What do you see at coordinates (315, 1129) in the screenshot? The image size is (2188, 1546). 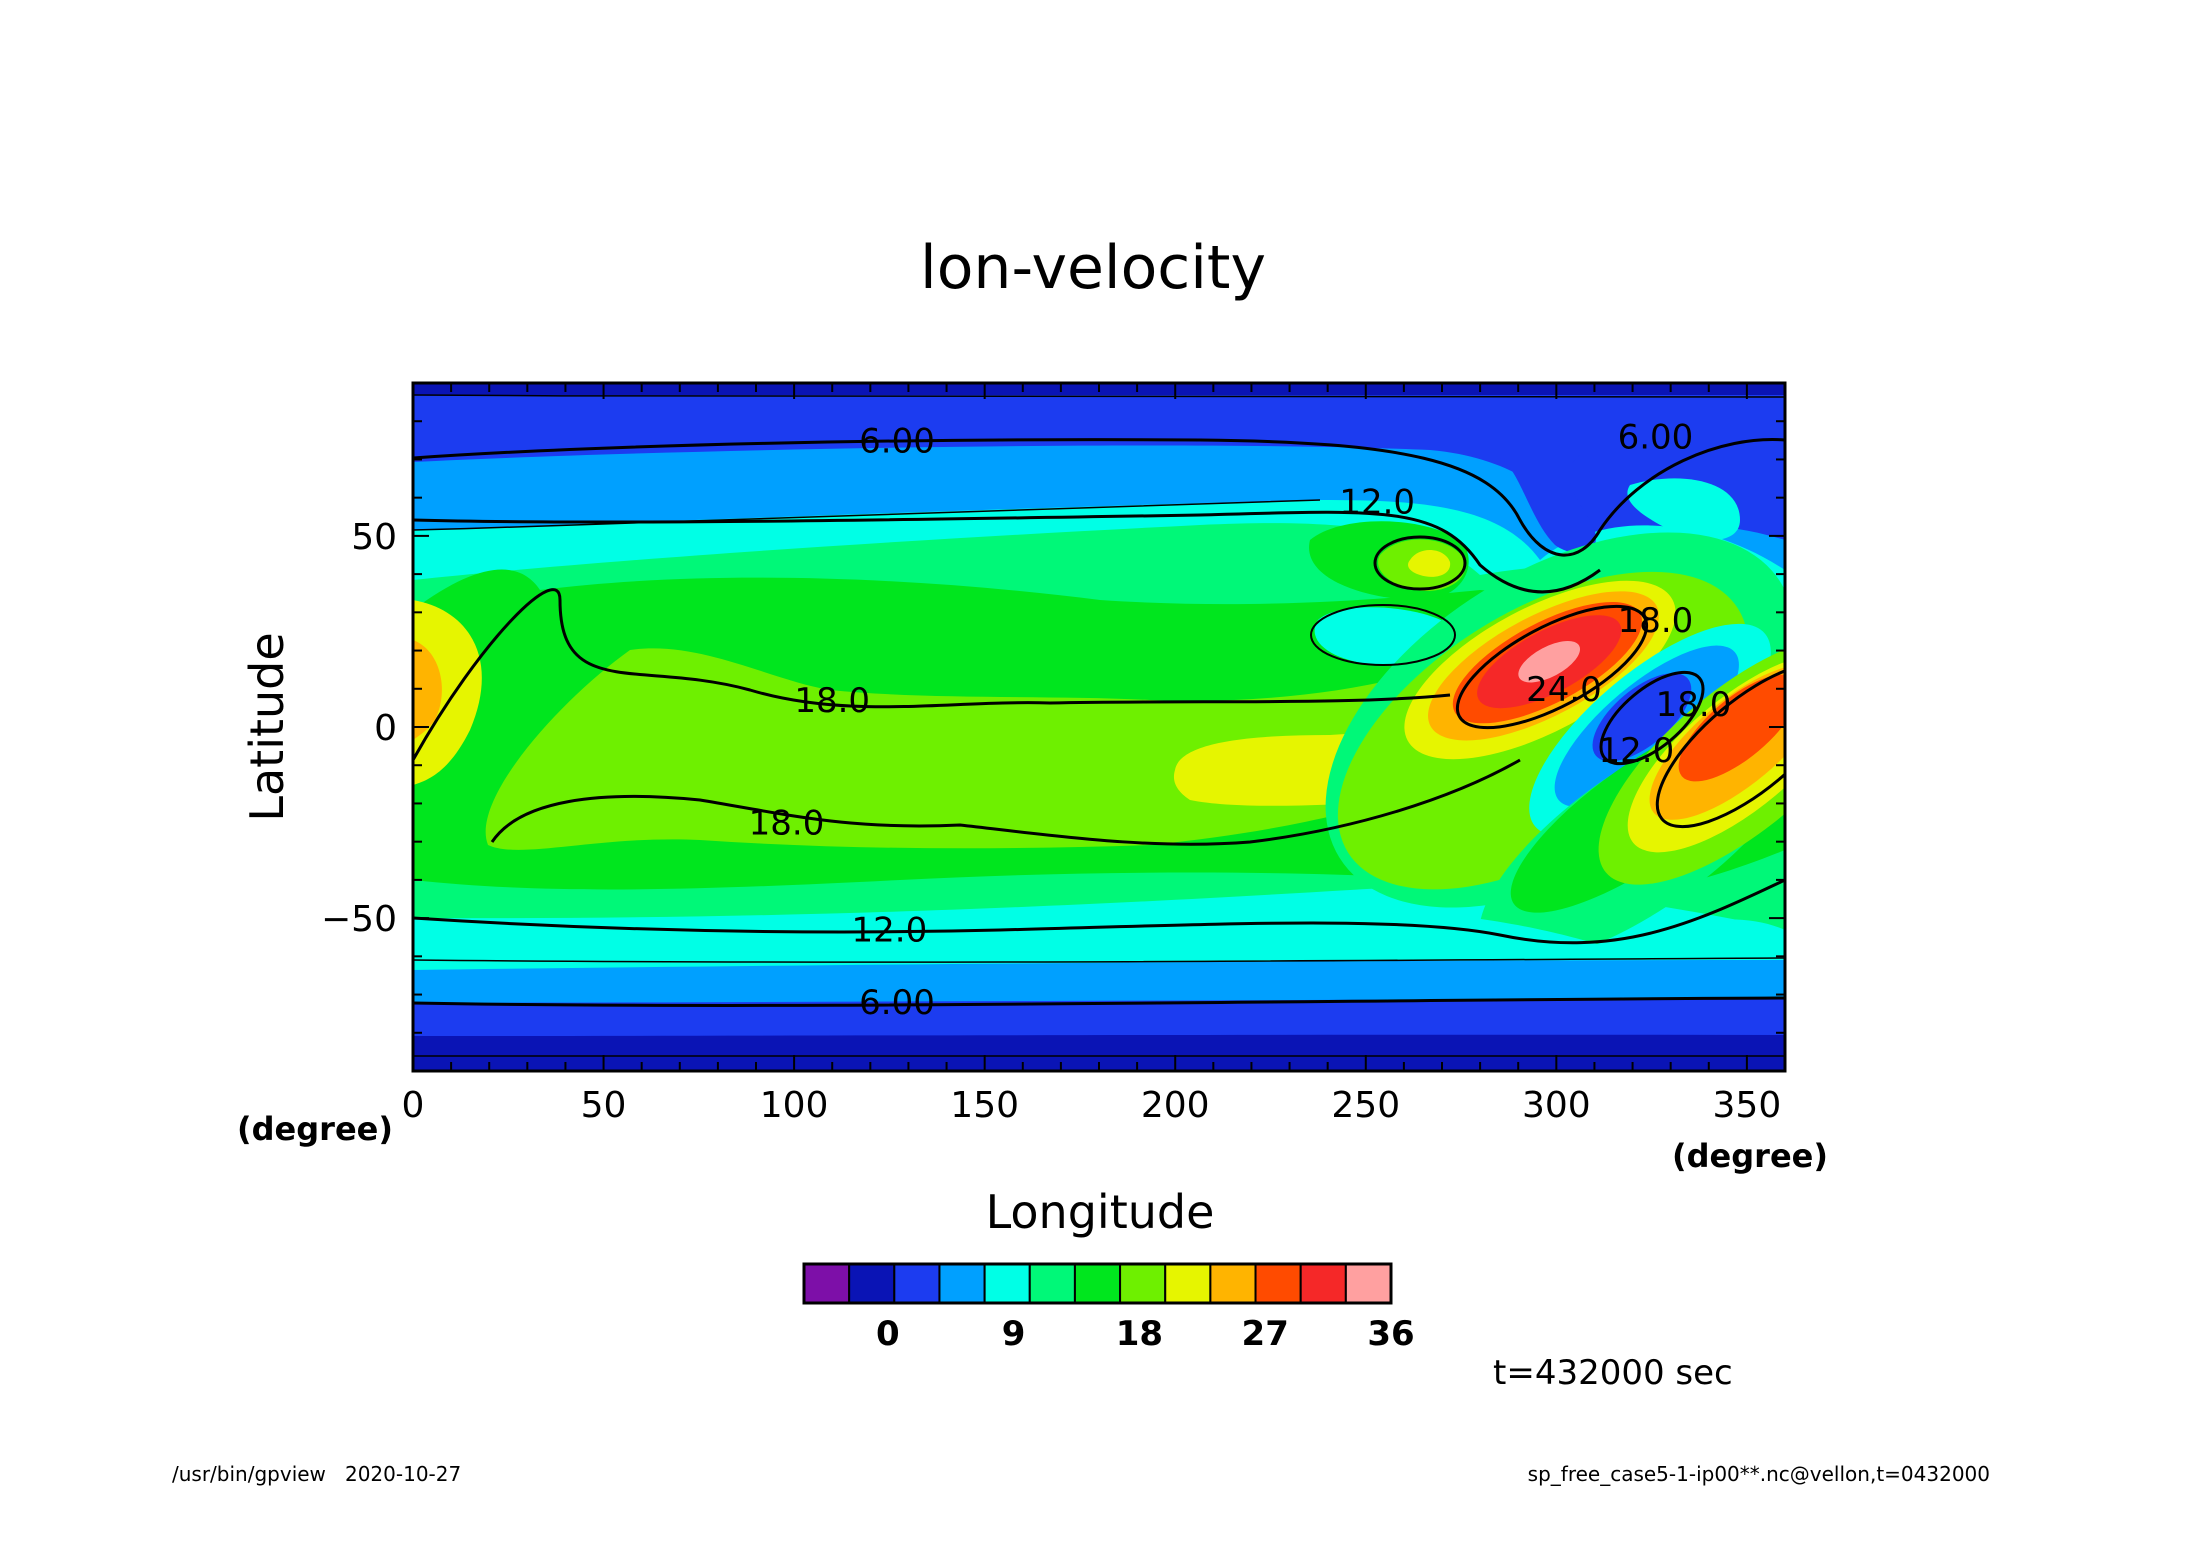 I see `x-unit-left: (degree)` at bounding box center [315, 1129].